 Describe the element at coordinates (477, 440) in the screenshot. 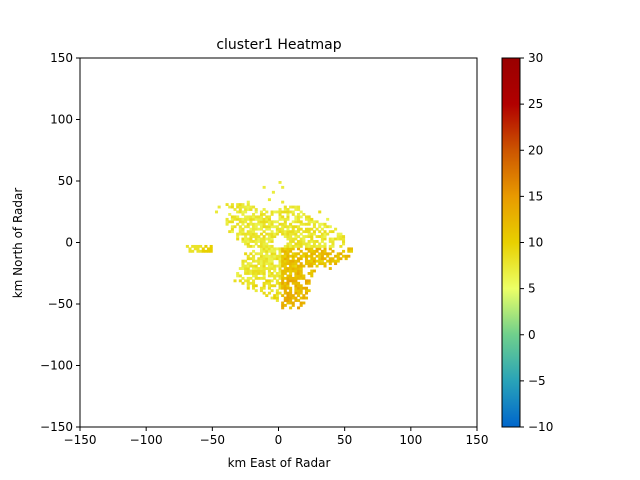

I see `x-tick-label: 150` at that location.